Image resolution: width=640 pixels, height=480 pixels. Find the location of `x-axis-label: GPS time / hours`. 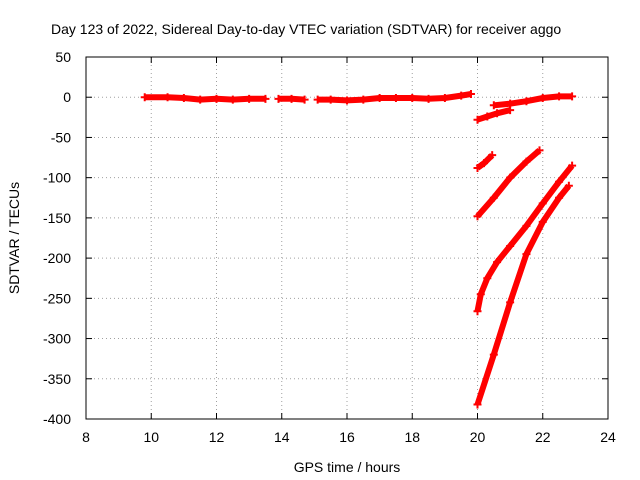

x-axis-label: GPS time / hours is located at coordinates (347, 467).